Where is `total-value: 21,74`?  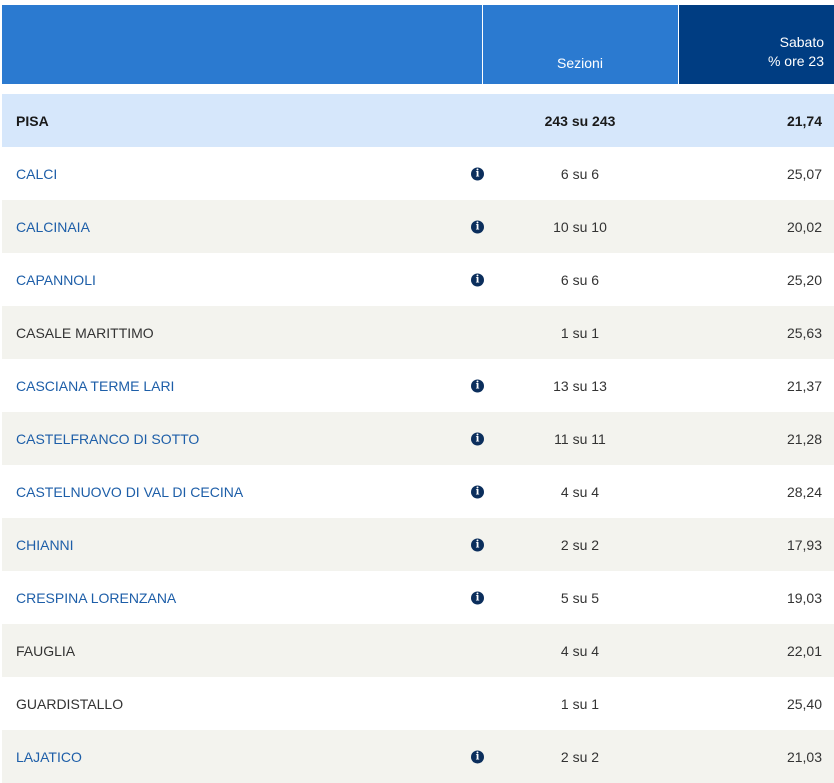
total-value: 21,74 is located at coordinates (756, 120).